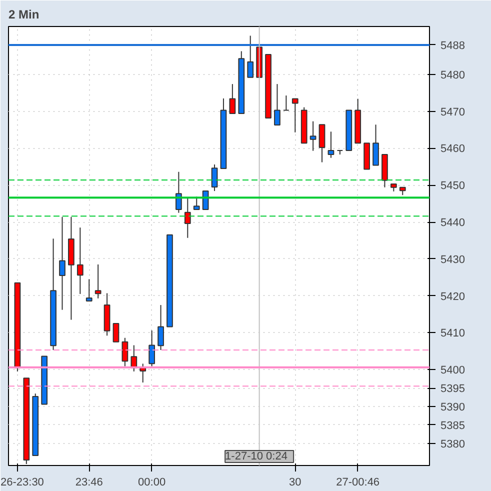 This screenshot has width=491, height=491. What do you see at coordinates (452, 334) in the screenshot?
I see `y-tick-label: 5410` at bounding box center [452, 334].